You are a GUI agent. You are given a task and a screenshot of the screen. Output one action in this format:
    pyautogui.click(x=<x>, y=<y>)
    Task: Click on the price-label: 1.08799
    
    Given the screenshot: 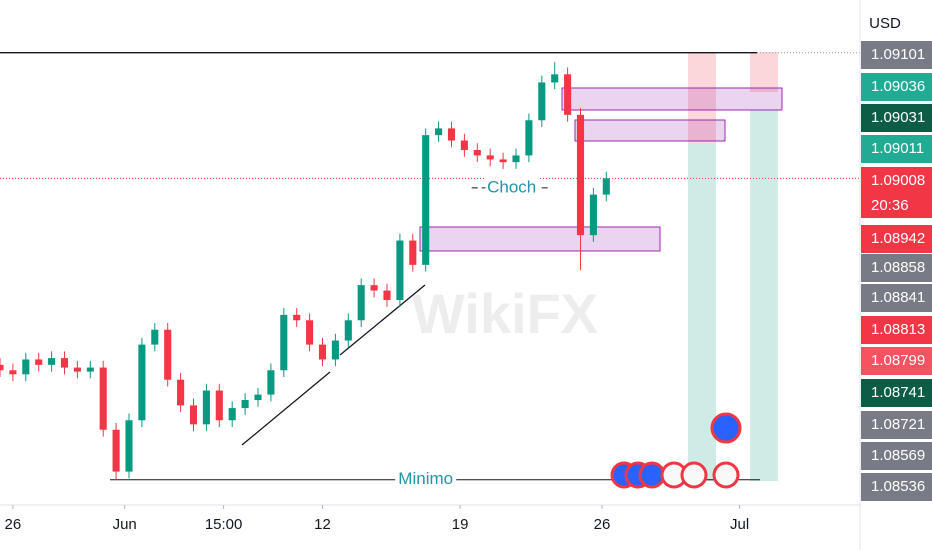 What is the action you would take?
    pyautogui.click(x=898, y=360)
    